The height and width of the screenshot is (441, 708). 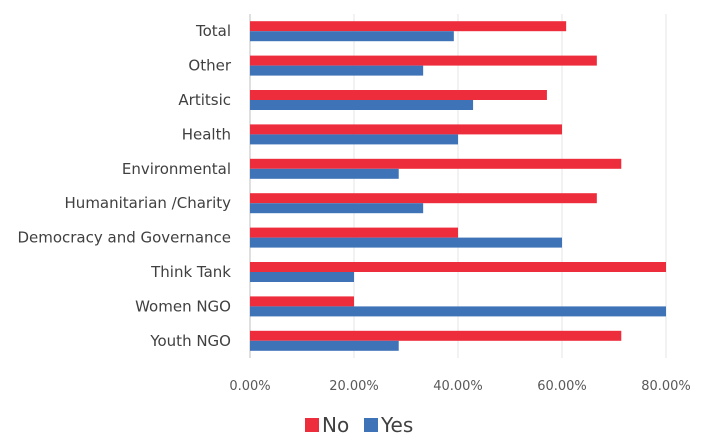 What do you see at coordinates (312, 425) in the screenshot?
I see `legend-swatch-no` at bounding box center [312, 425].